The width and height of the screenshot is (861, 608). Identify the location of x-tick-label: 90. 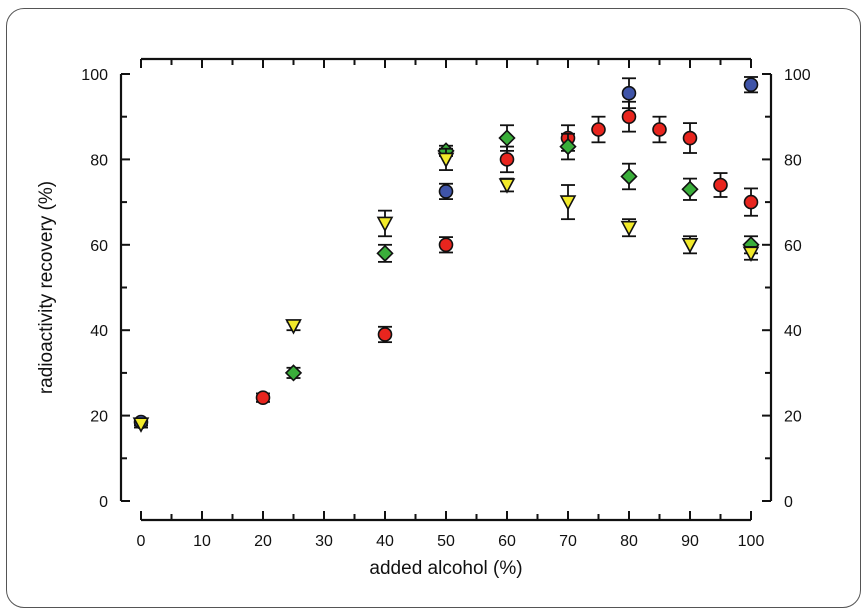
(690, 541).